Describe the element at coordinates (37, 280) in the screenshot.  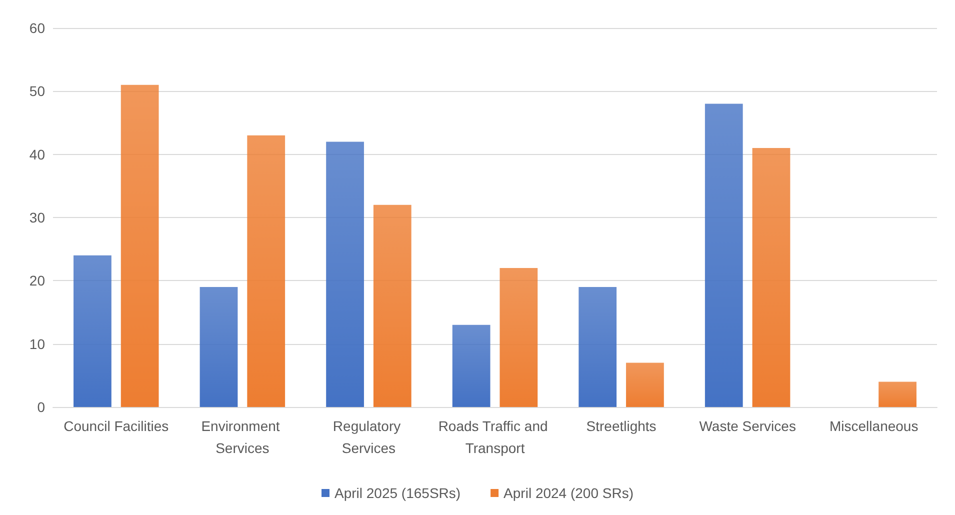
I see `y-tick-label: 20` at that location.